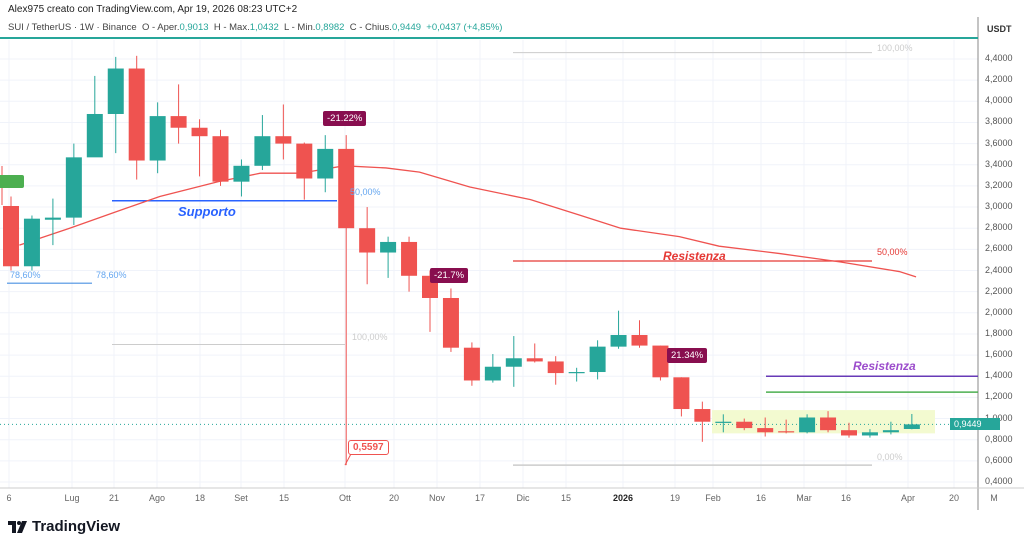 The width and height of the screenshot is (1024, 547). What do you see at coordinates (999, 438) in the screenshot?
I see `y-tick-label: 0,8000` at bounding box center [999, 438].